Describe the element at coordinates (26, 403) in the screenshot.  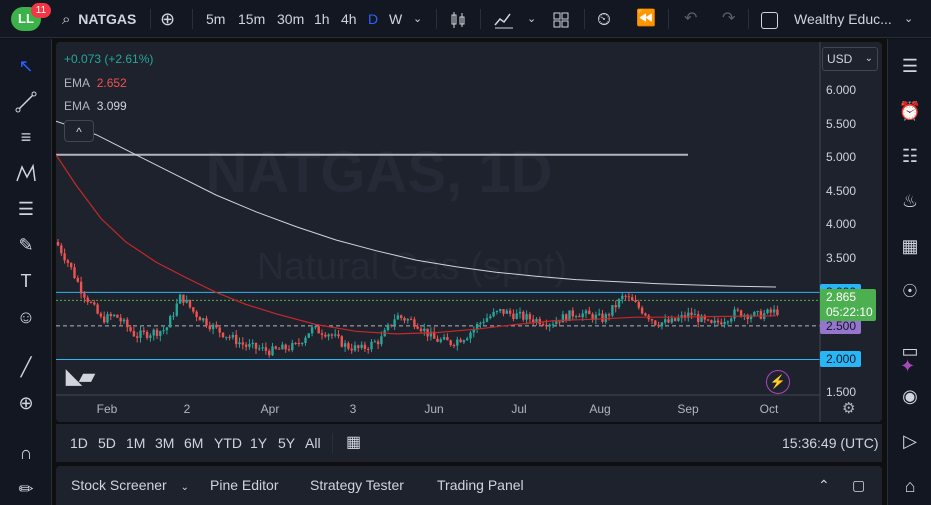
I see `zoom-icon: ⊕` at that location.